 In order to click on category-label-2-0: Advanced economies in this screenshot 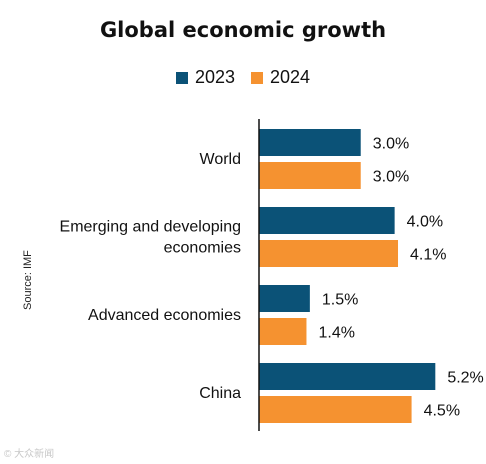, I will do `click(164, 315)`.